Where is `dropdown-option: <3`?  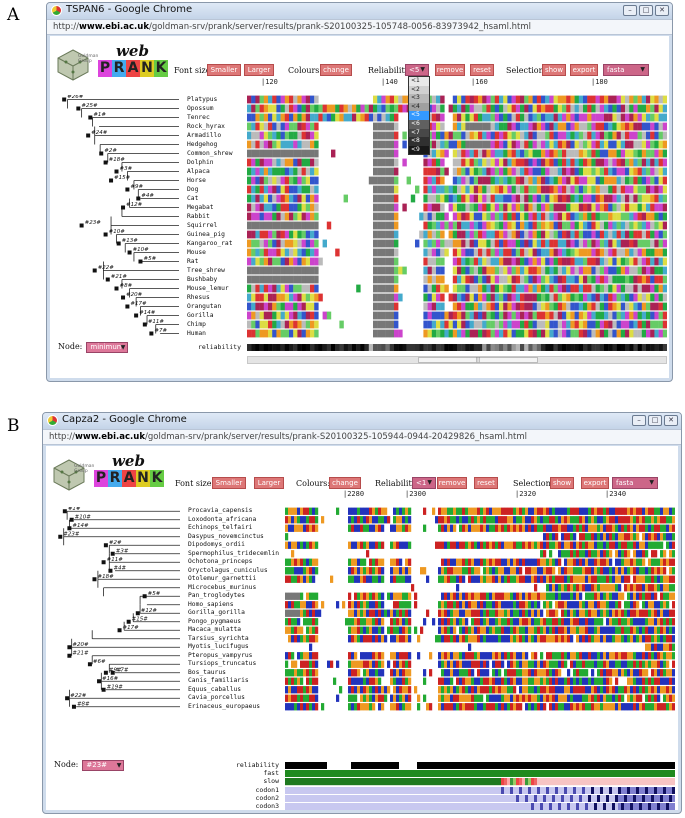
dropdown-option: <3 is located at coordinates (419, 98).